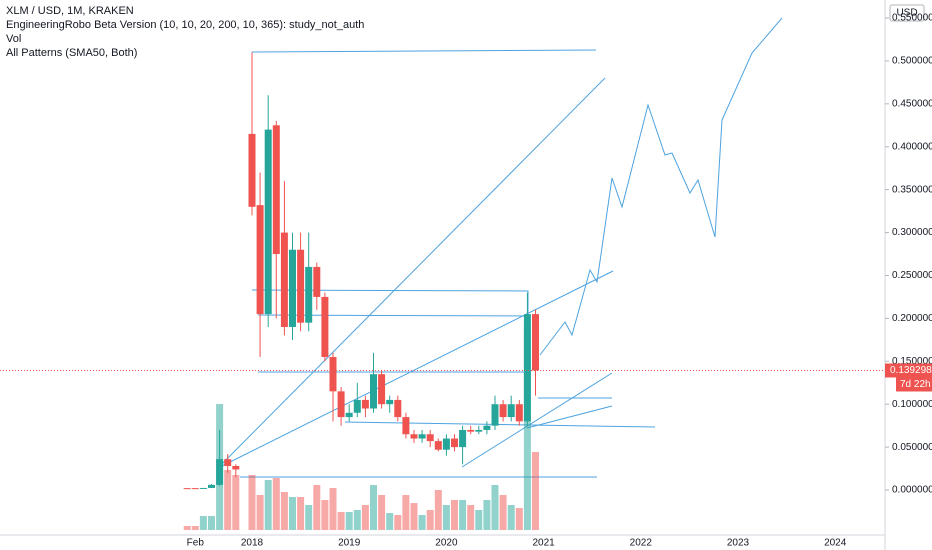 The width and height of the screenshot is (932, 550). What do you see at coordinates (543, 543) in the screenshot?
I see `x-tick-label: 2021` at bounding box center [543, 543].